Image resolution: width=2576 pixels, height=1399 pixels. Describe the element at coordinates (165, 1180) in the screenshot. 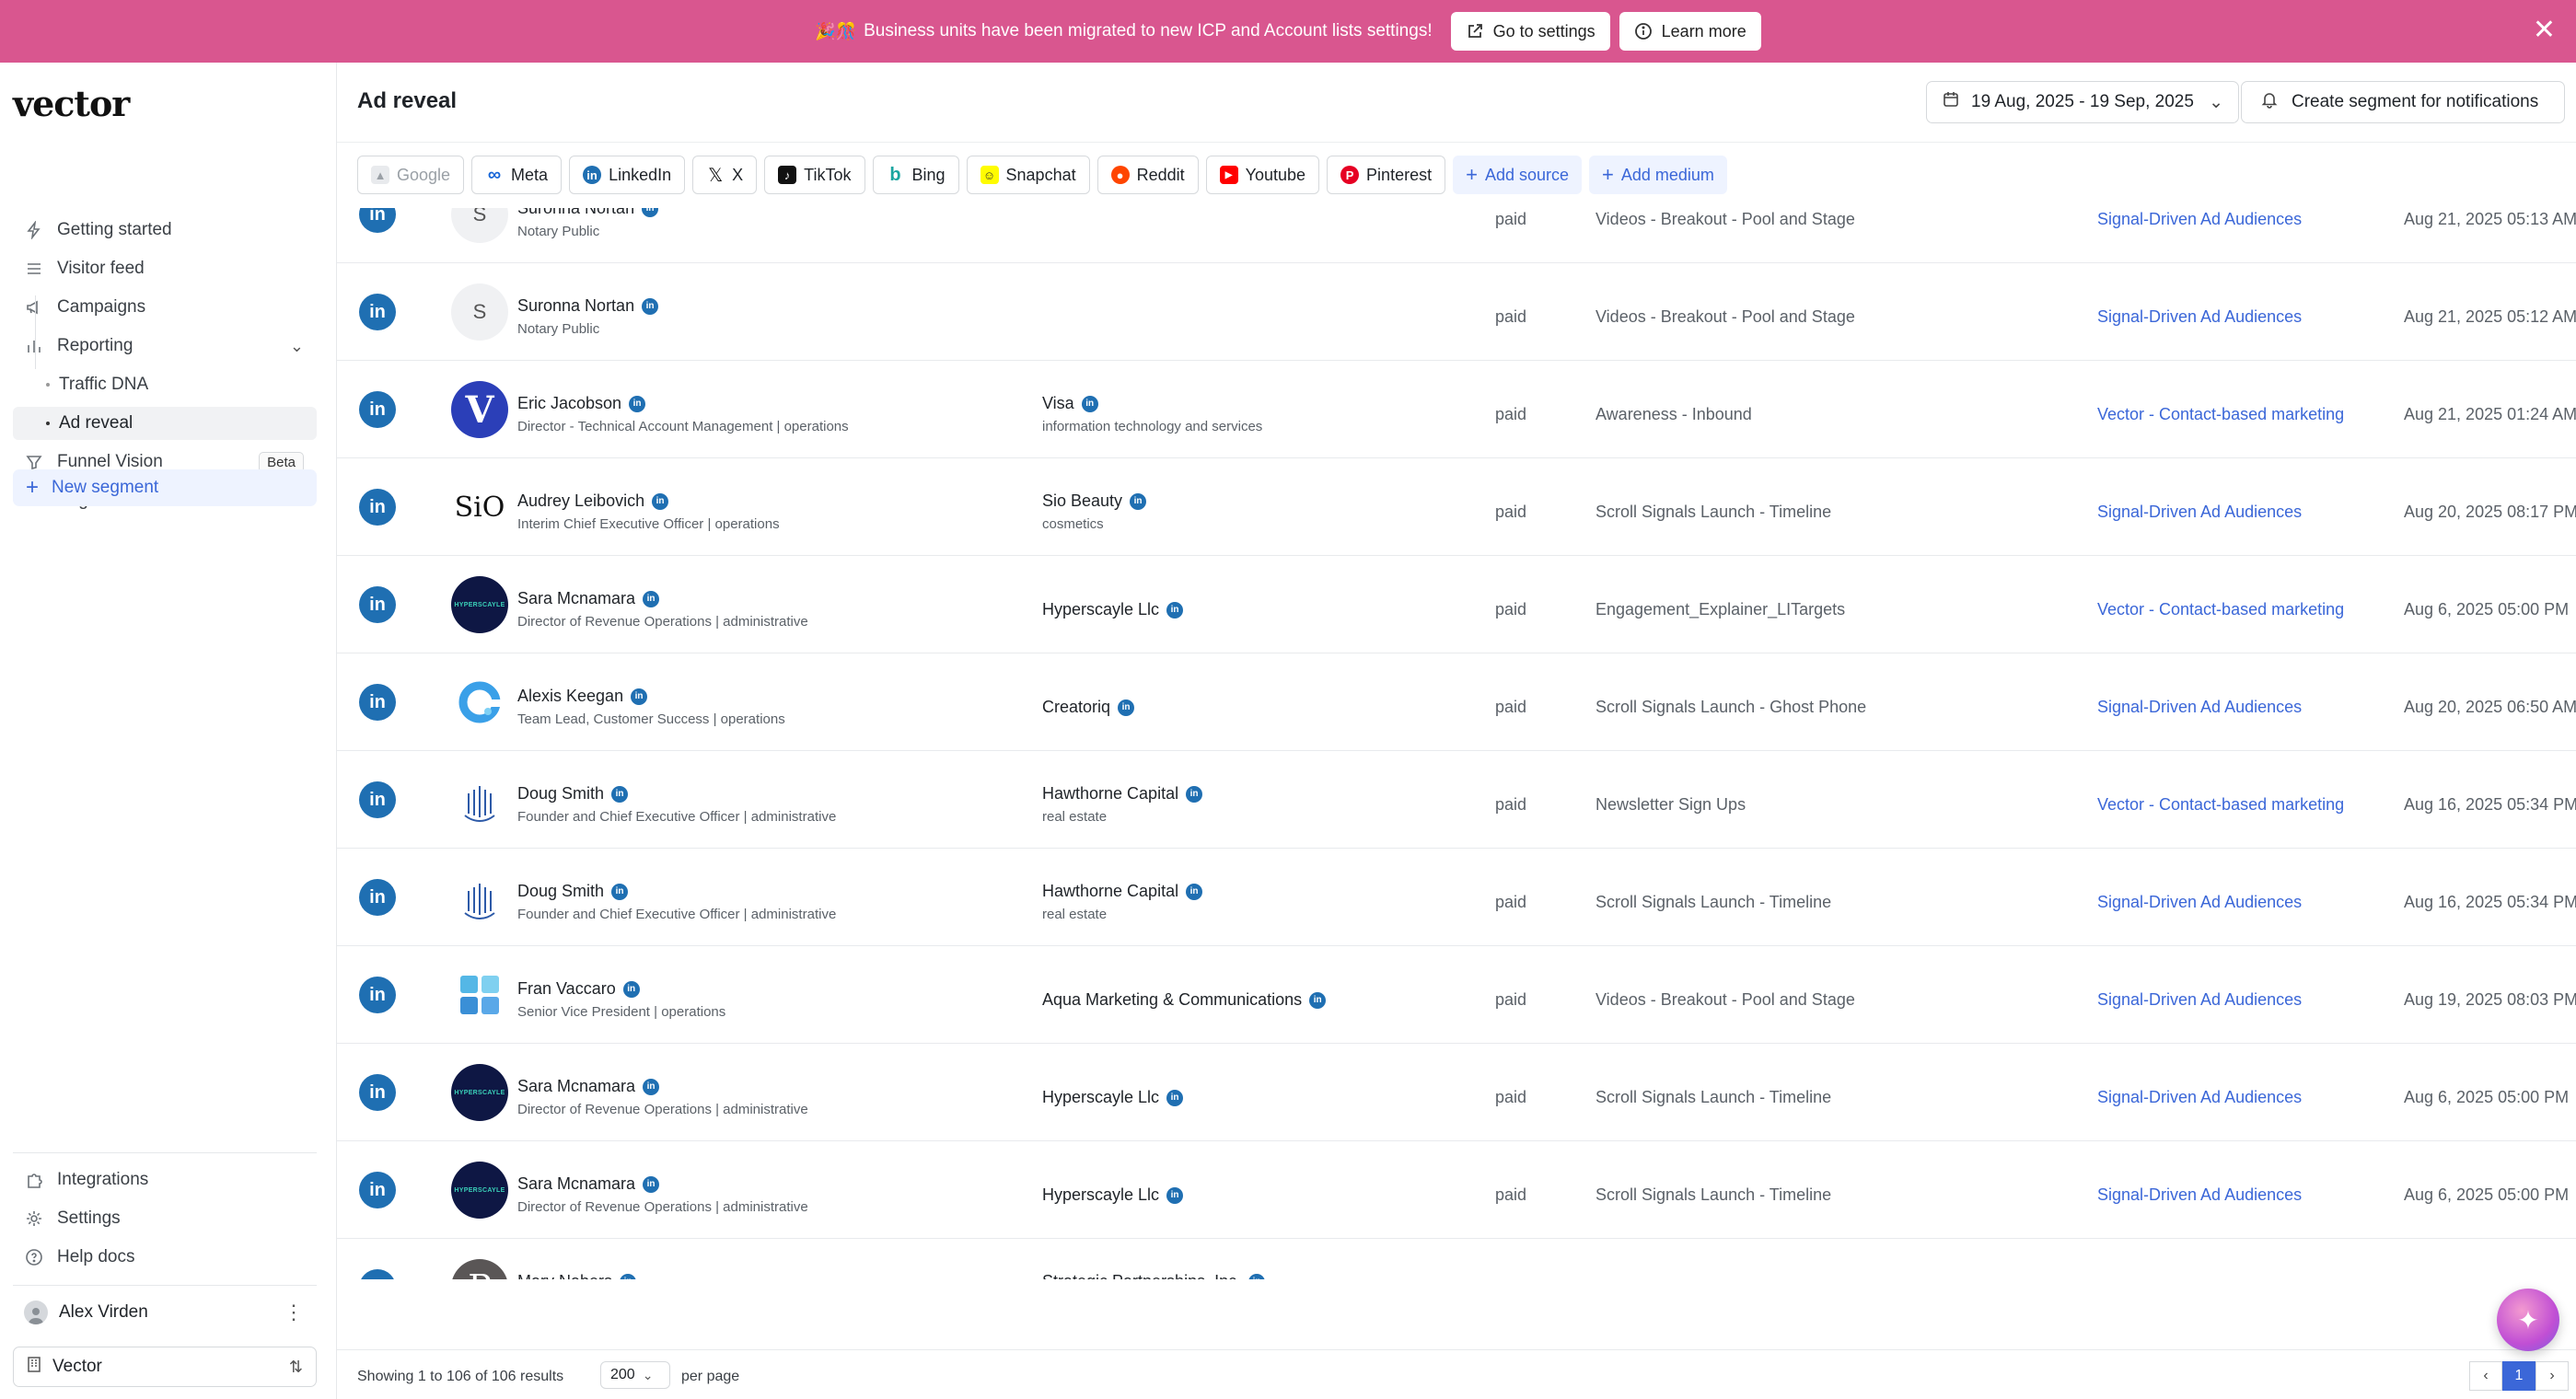

I see `nav-integrations: Integrations` at that location.